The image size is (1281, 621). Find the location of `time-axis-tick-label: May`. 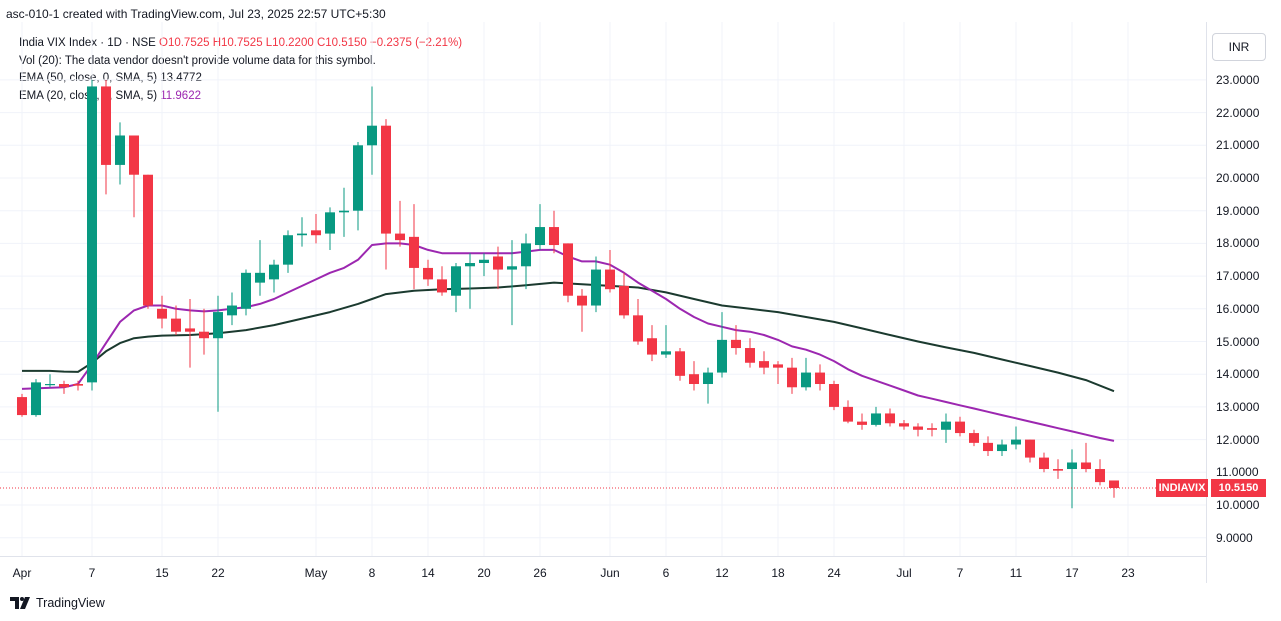

time-axis-tick-label: May is located at coordinates (316, 573).